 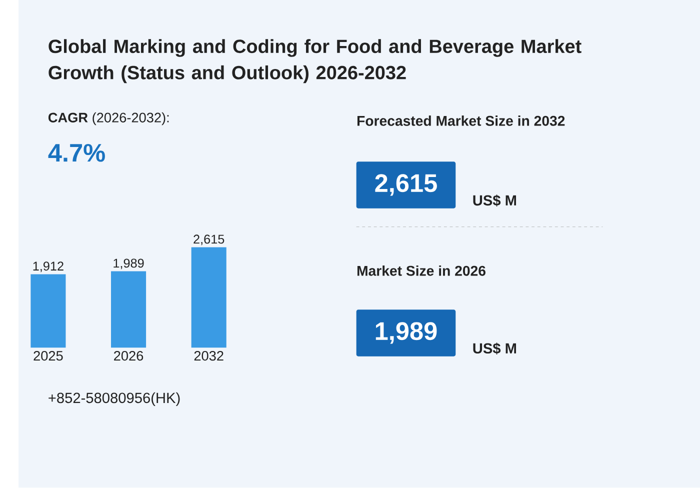 What do you see at coordinates (48, 356) in the screenshot?
I see `x-tick-label: 2025` at bounding box center [48, 356].